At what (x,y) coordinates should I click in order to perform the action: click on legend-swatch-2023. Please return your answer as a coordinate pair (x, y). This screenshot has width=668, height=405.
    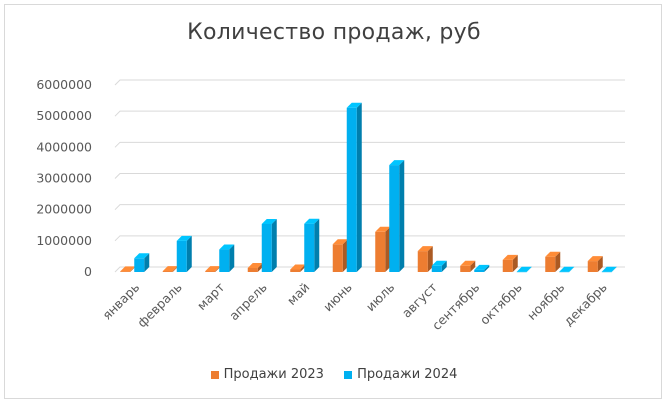
    Looking at the image, I should click on (214, 374).